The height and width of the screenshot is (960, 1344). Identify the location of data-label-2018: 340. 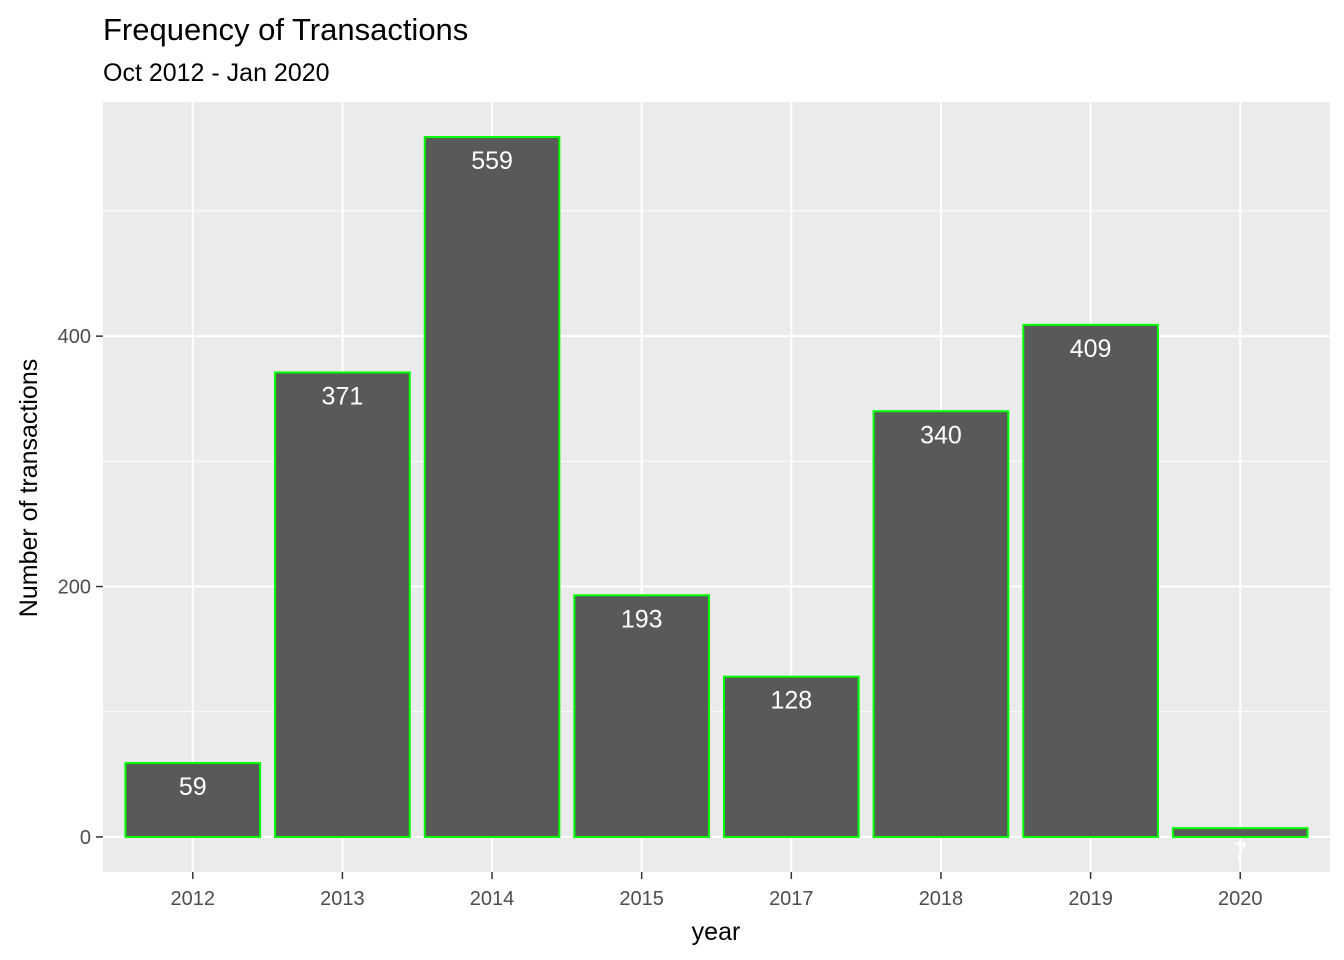
(941, 435).